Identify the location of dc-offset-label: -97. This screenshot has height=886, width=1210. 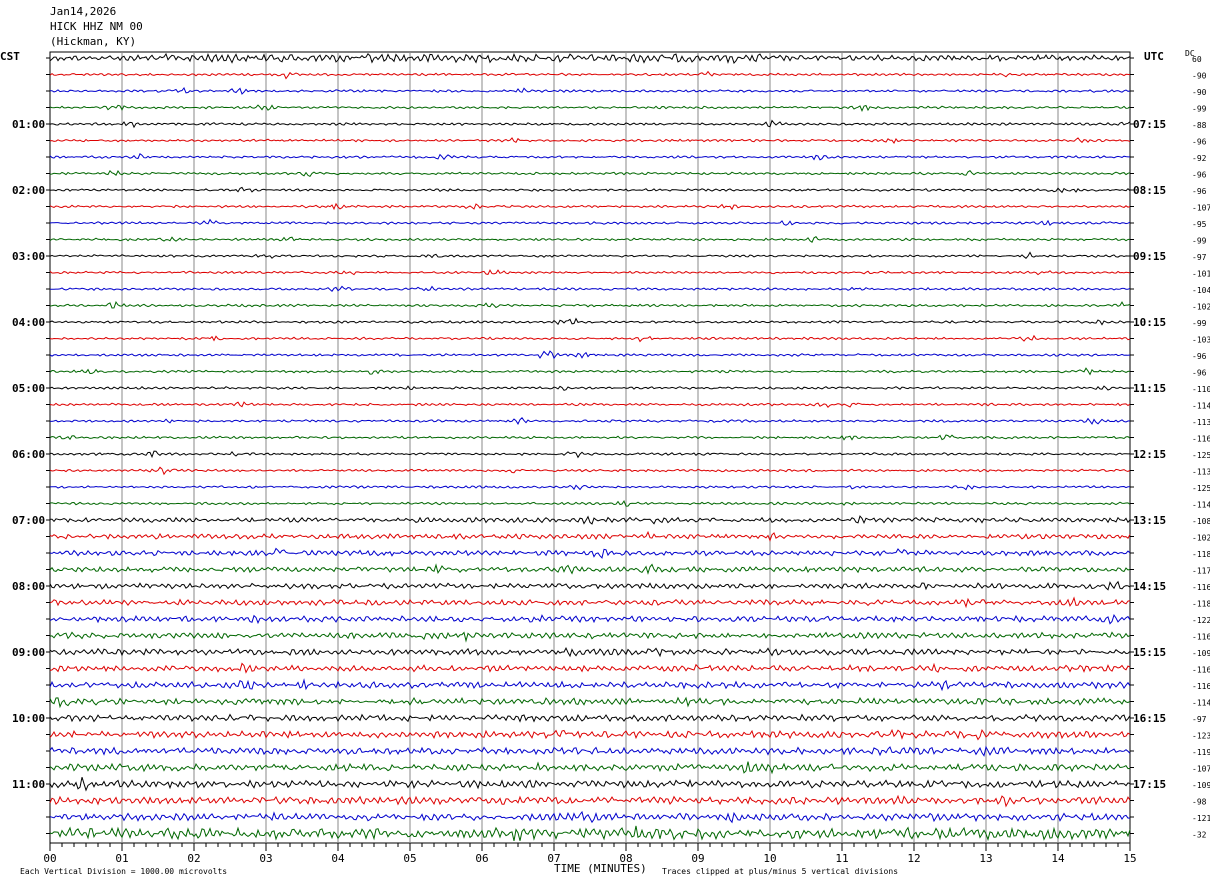
(1199, 719).